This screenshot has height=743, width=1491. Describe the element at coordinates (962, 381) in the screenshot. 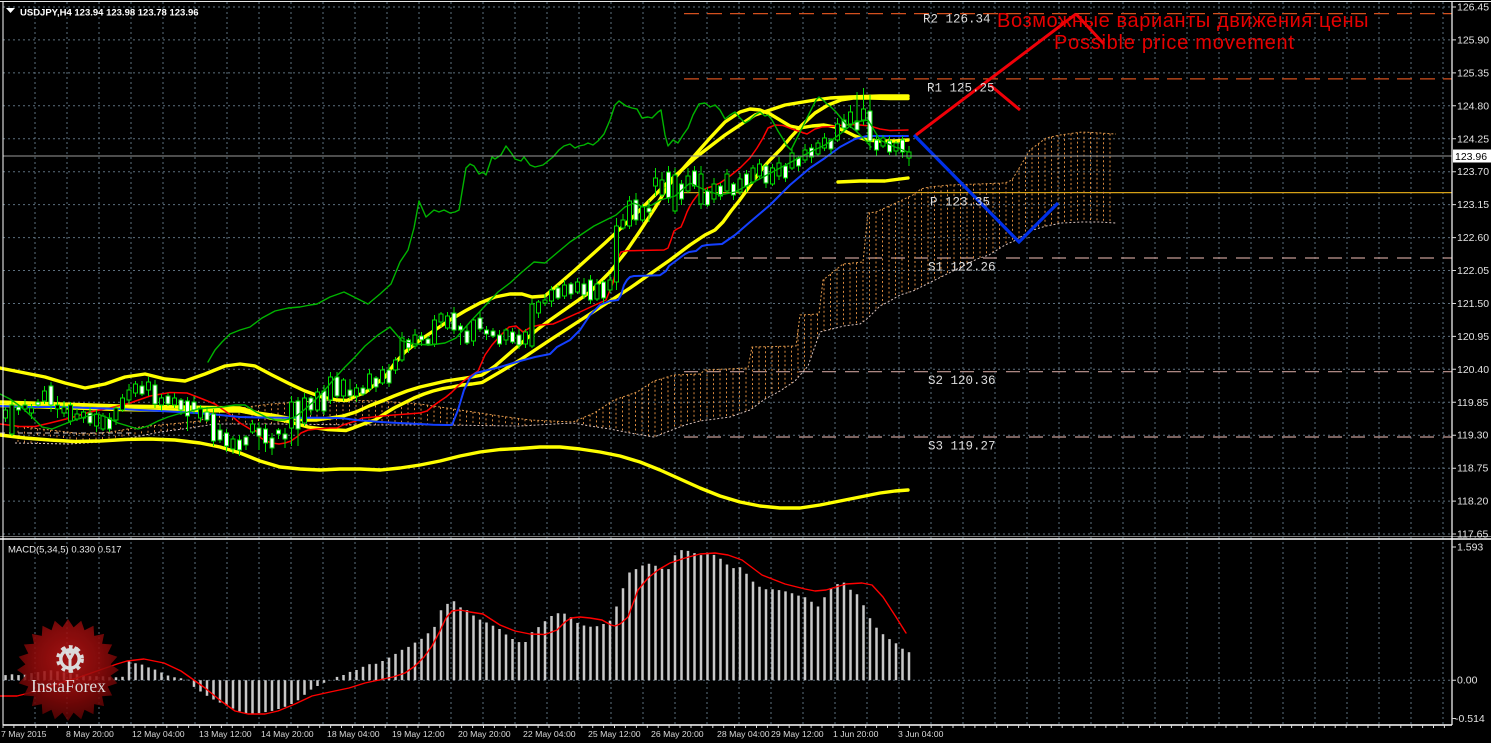

I see `svg-text: S2 120.36` at that location.